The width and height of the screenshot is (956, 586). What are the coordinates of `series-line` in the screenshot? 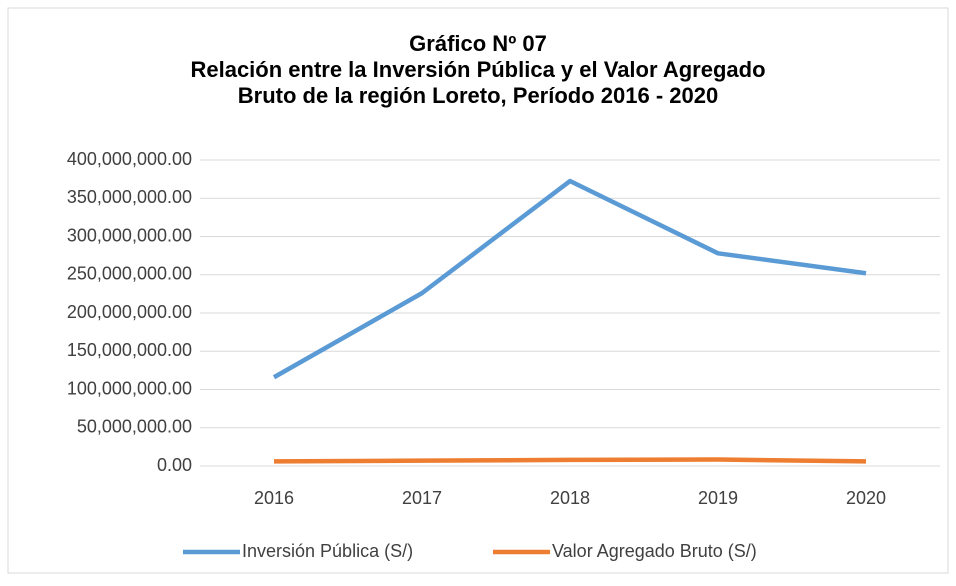 It's located at (570, 460).